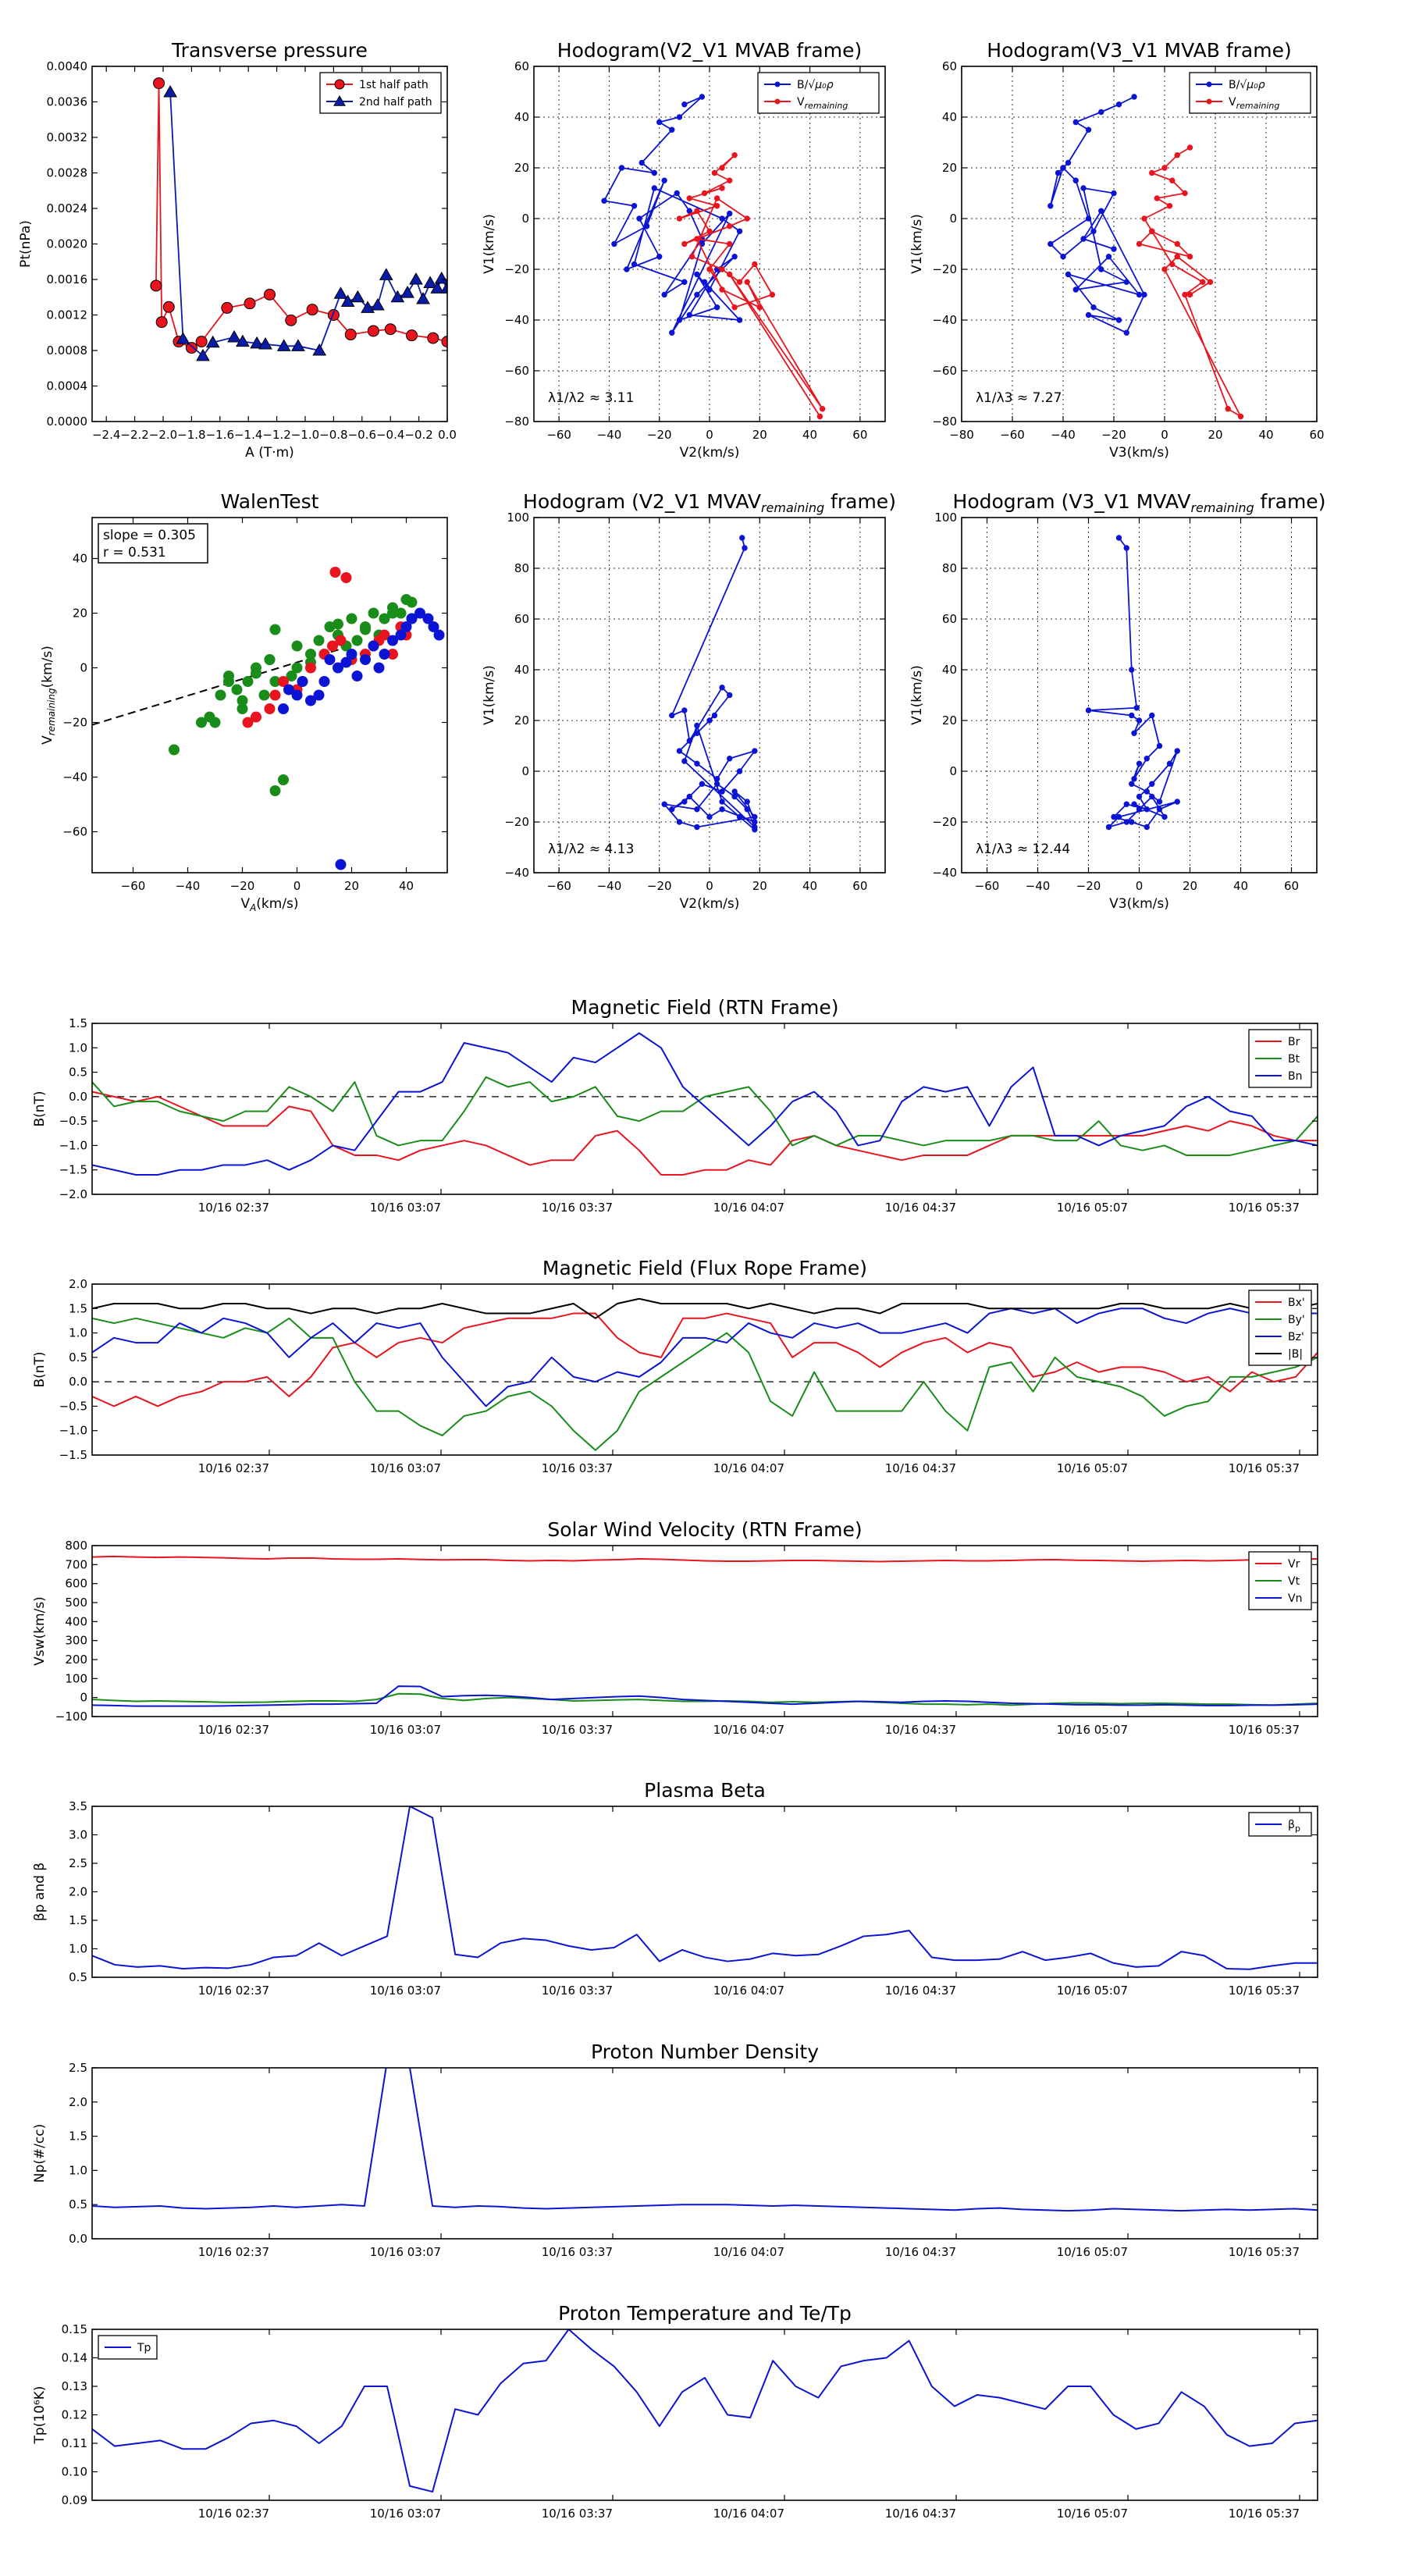 This screenshot has width=1405, height=2576. I want to click on legend-marker, so click(1209, 101).